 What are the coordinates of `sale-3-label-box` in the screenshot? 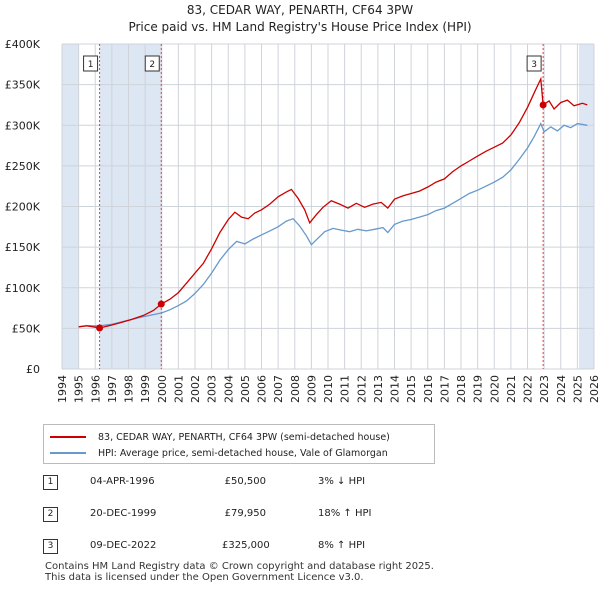 It's located at (534, 63).